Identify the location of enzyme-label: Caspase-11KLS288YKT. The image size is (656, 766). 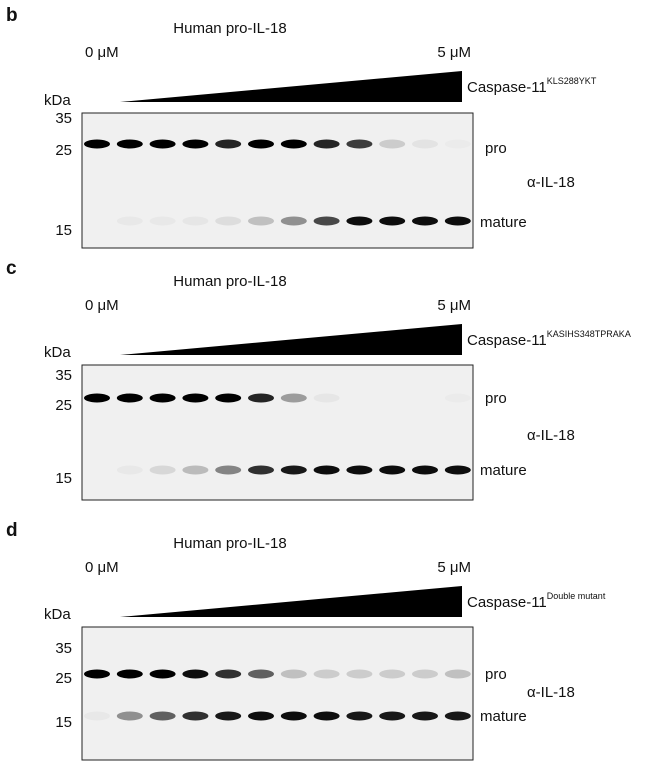
(532, 86).